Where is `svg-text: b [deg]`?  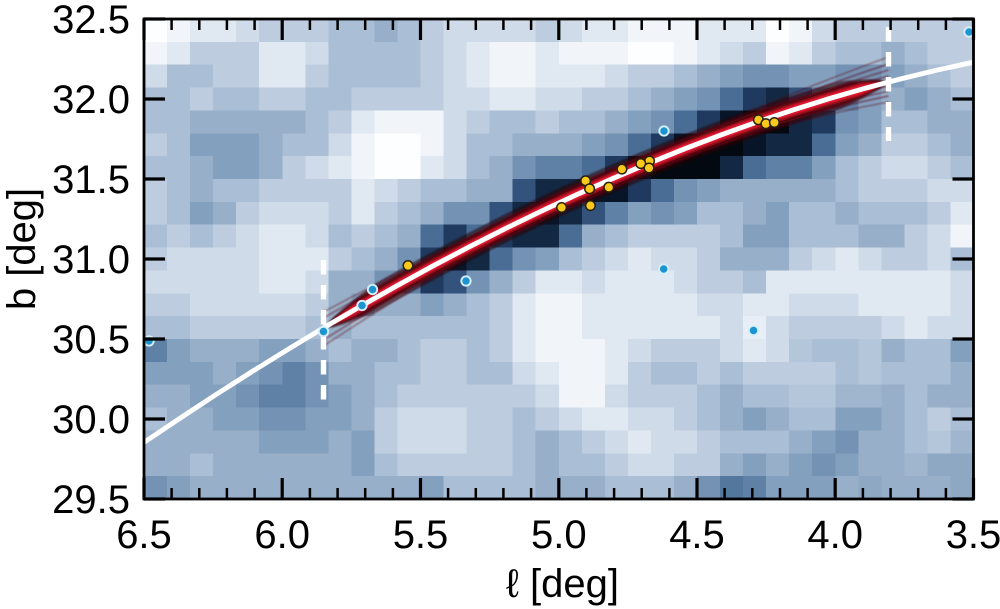
svg-text: b [deg] is located at coordinates (22, 249).